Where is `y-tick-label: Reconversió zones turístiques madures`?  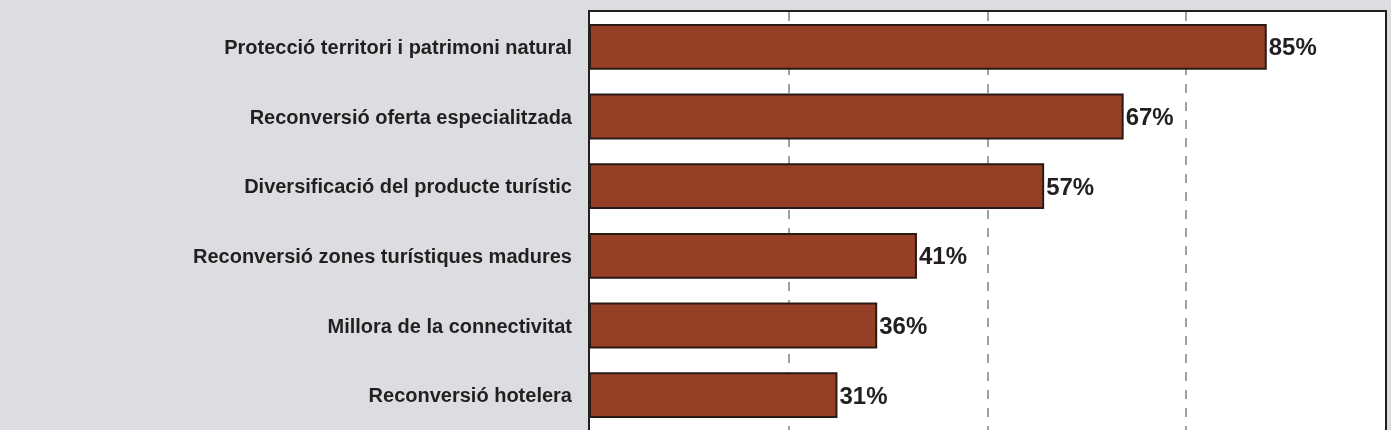 y-tick-label: Reconversió zones turístiques madures is located at coordinates (382, 255).